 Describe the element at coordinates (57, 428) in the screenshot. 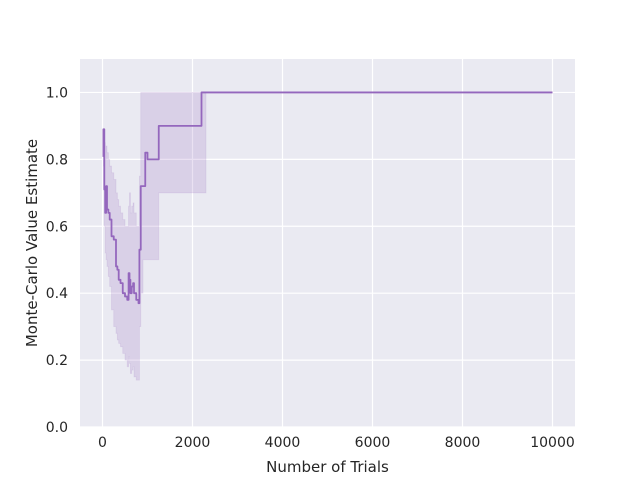

I see `y-tick-label: 0.0` at that location.